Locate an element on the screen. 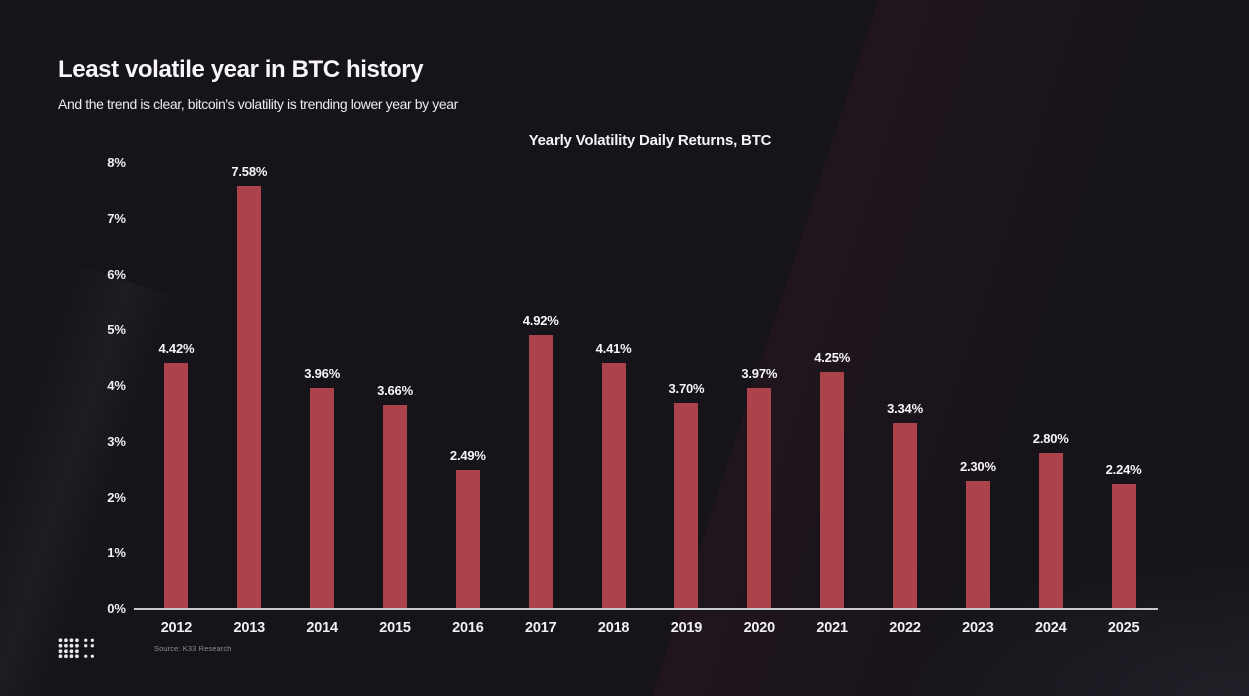 This screenshot has height=696, width=1249. bar-value-label: 3.66% is located at coordinates (395, 390).